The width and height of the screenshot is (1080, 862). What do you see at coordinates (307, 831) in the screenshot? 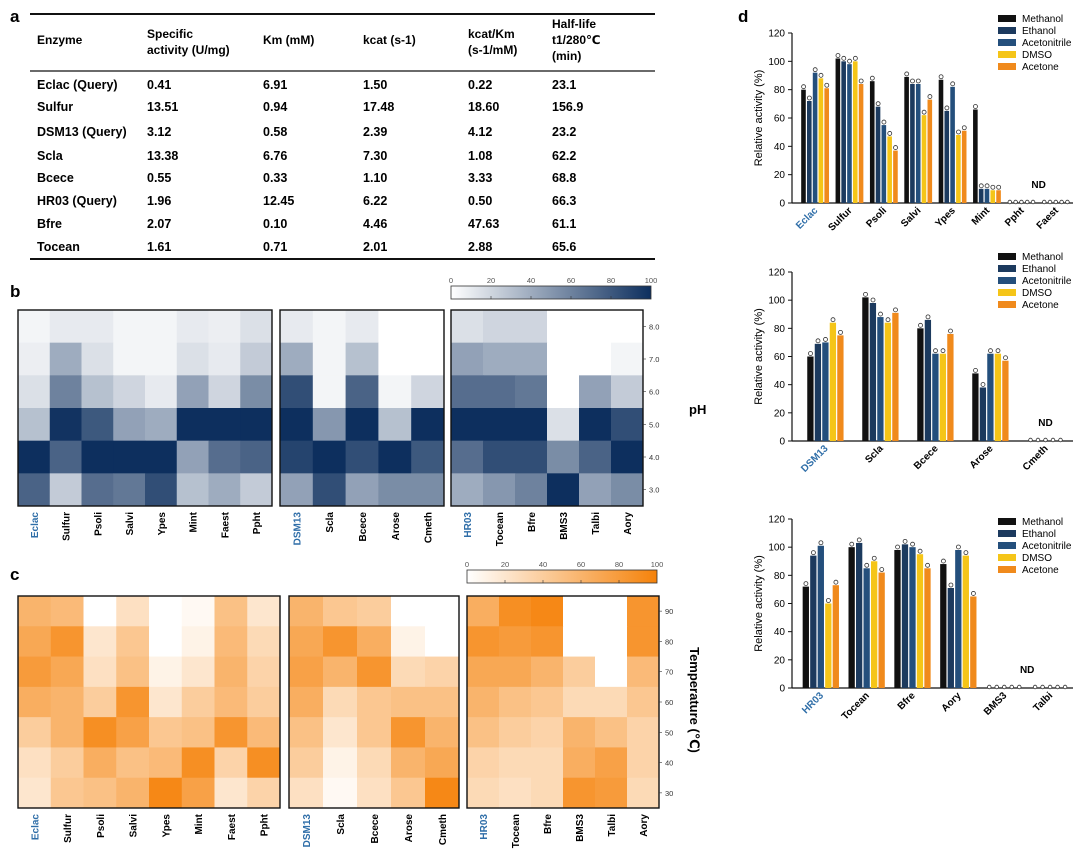
I see `heat-column-label: DSM13` at bounding box center [307, 831].